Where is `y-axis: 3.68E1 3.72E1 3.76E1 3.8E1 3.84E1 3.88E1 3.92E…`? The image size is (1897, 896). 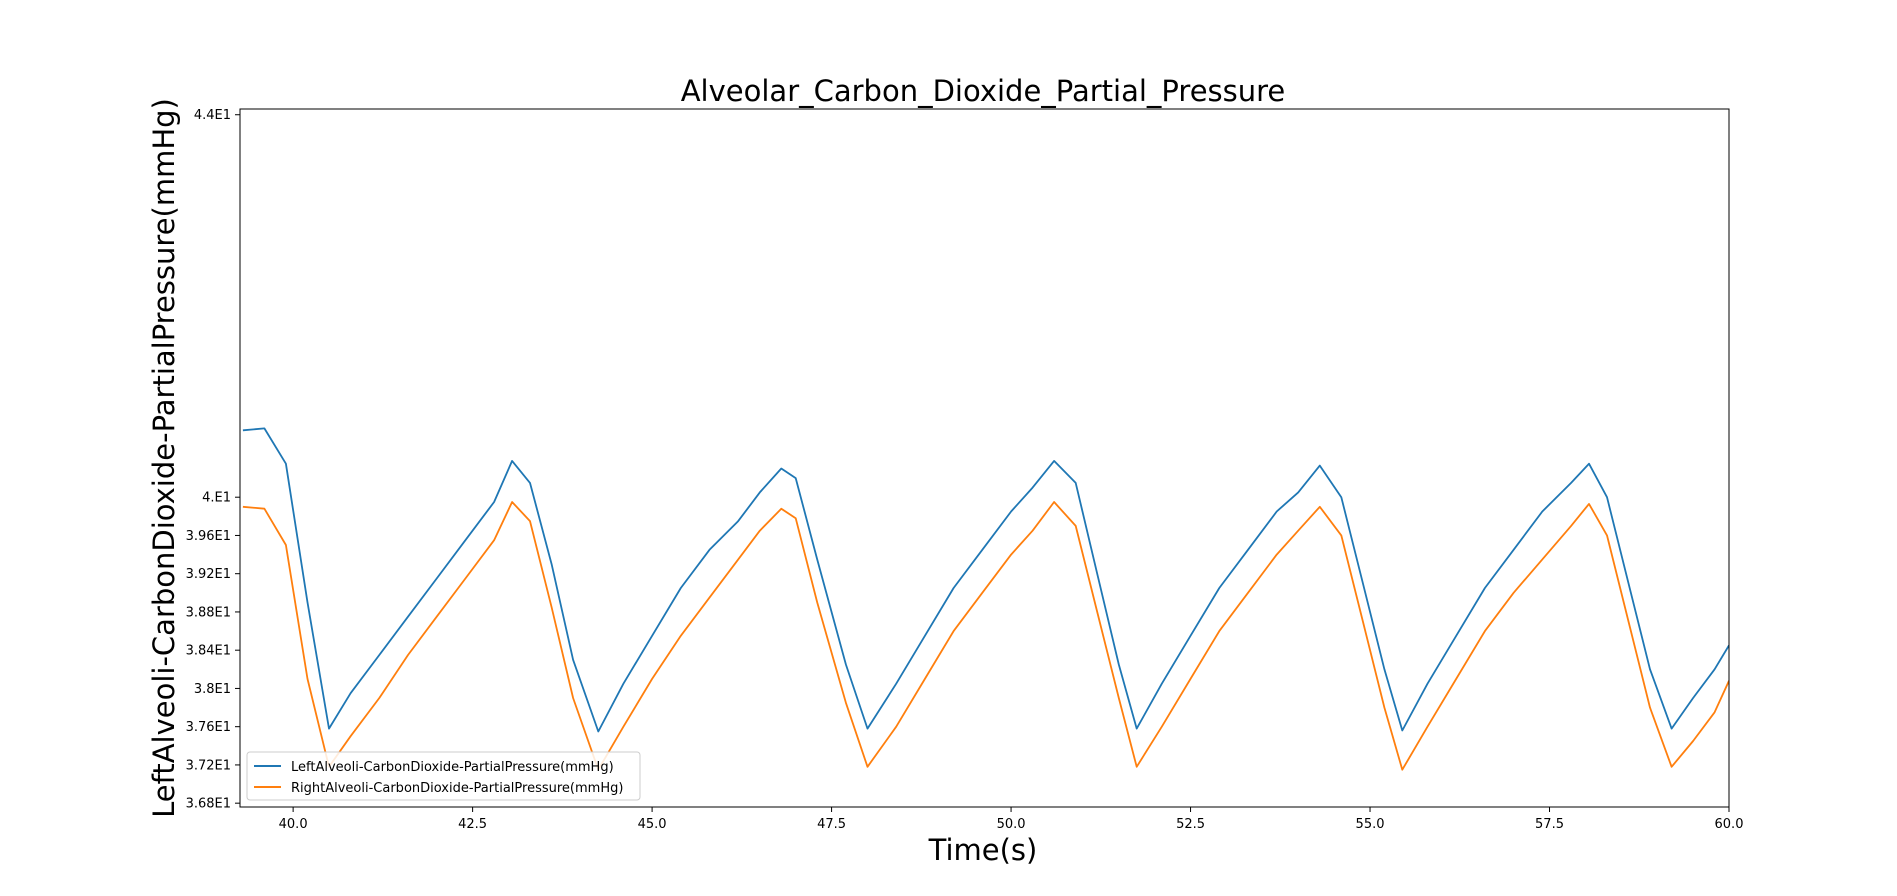 y-axis: 3.68E1 3.72E1 3.76E1 3.8E1 3.84E1 3.88E1 3.92E… is located at coordinates (213, 460).